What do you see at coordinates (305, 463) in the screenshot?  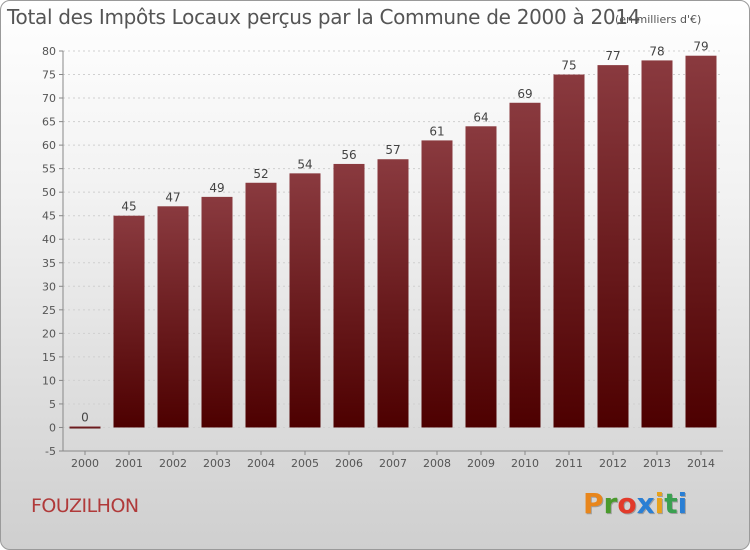 I see `x-tick-label: 2005` at bounding box center [305, 463].